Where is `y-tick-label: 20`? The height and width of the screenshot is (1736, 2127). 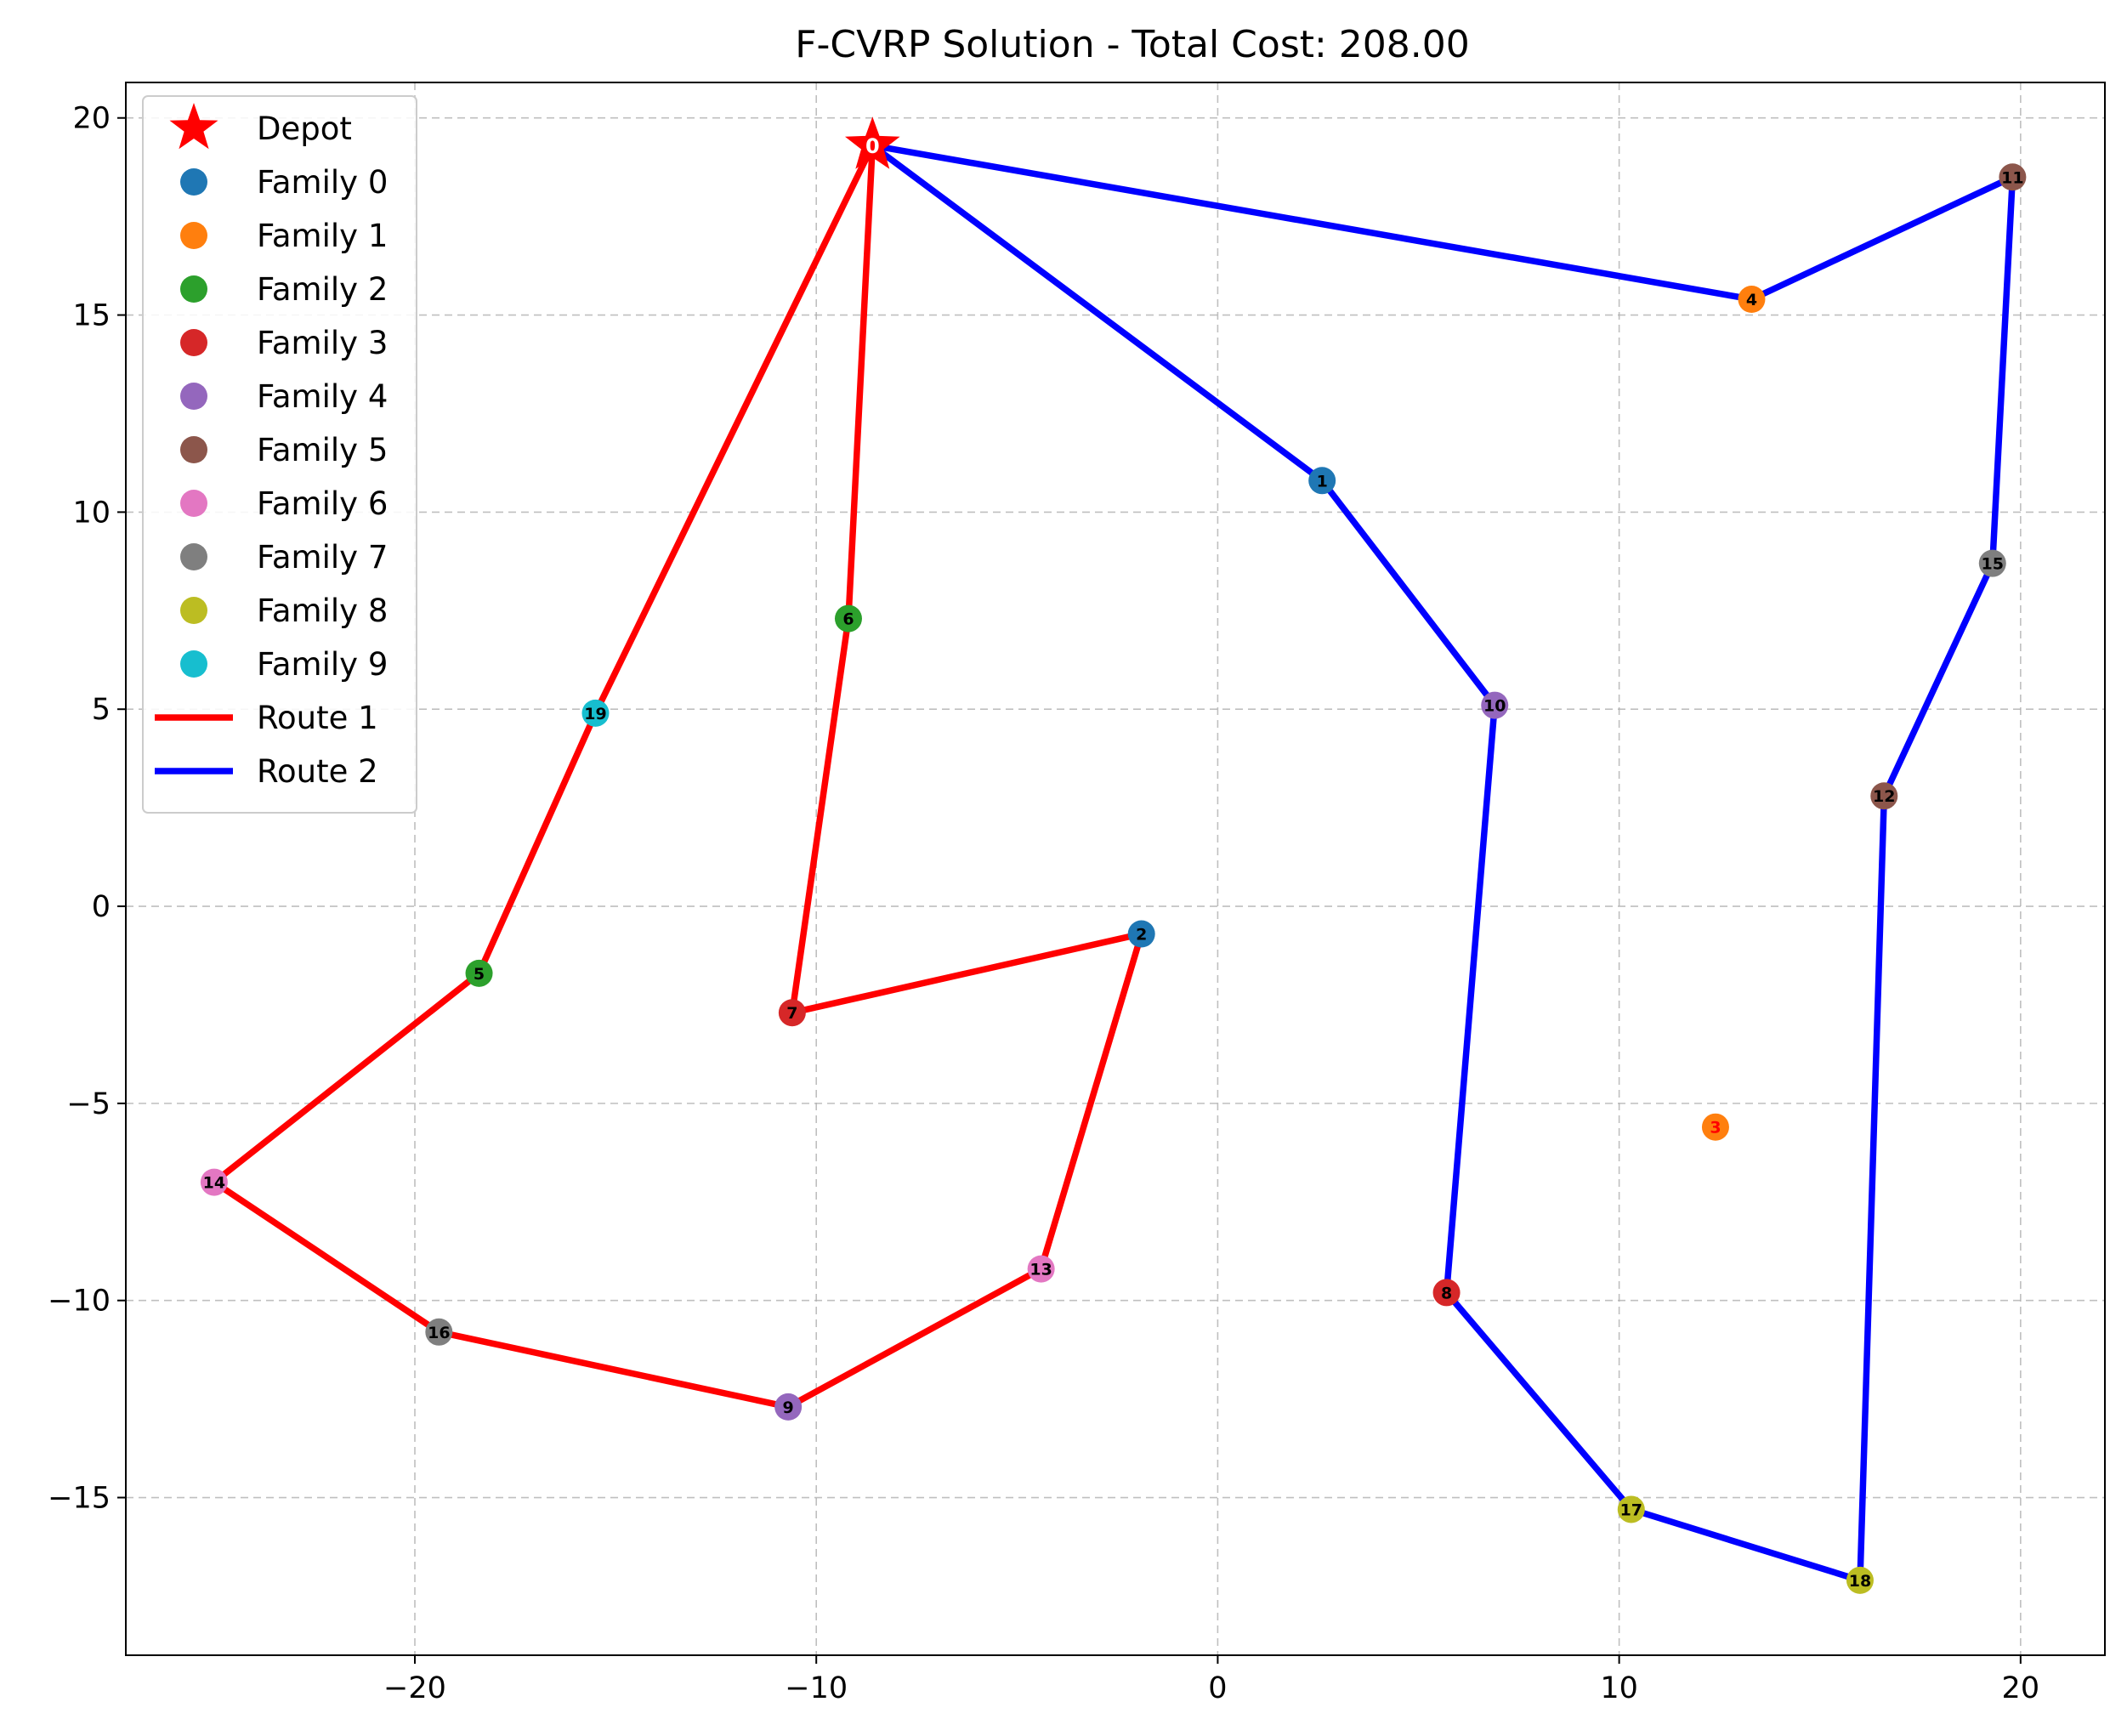
y-tick-label: 20 is located at coordinates (91, 119).